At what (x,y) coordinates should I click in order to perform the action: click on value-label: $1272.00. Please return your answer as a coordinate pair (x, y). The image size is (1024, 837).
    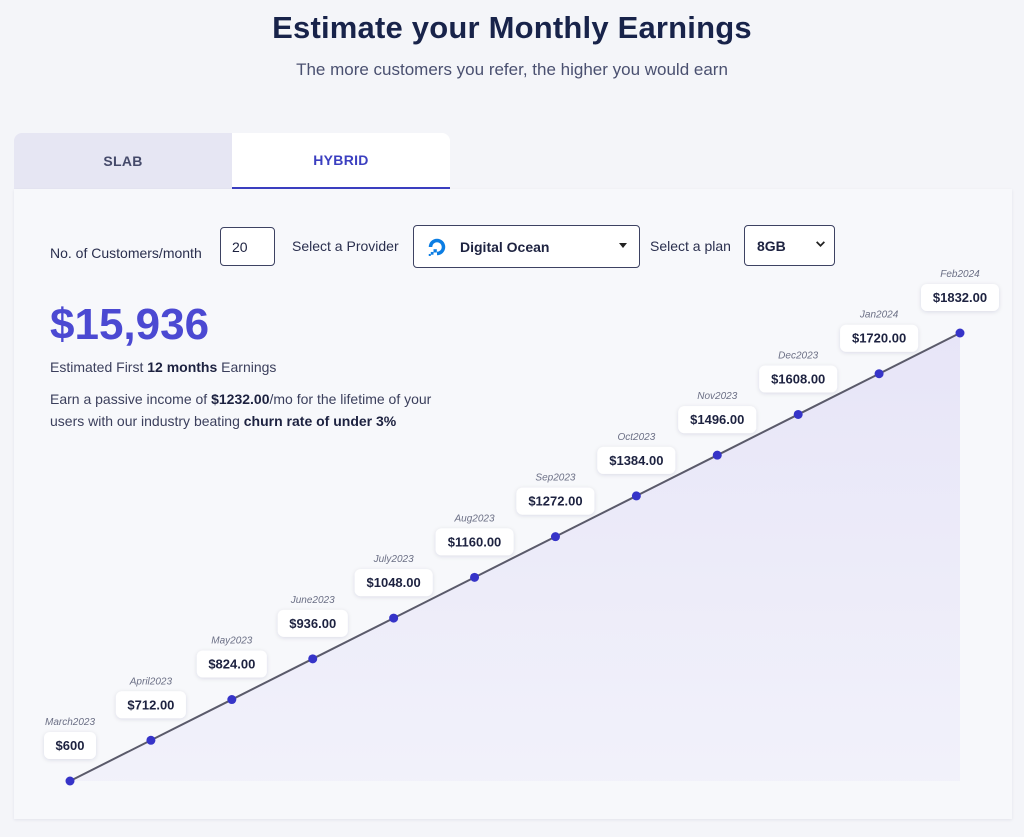
    Looking at the image, I should click on (555, 501).